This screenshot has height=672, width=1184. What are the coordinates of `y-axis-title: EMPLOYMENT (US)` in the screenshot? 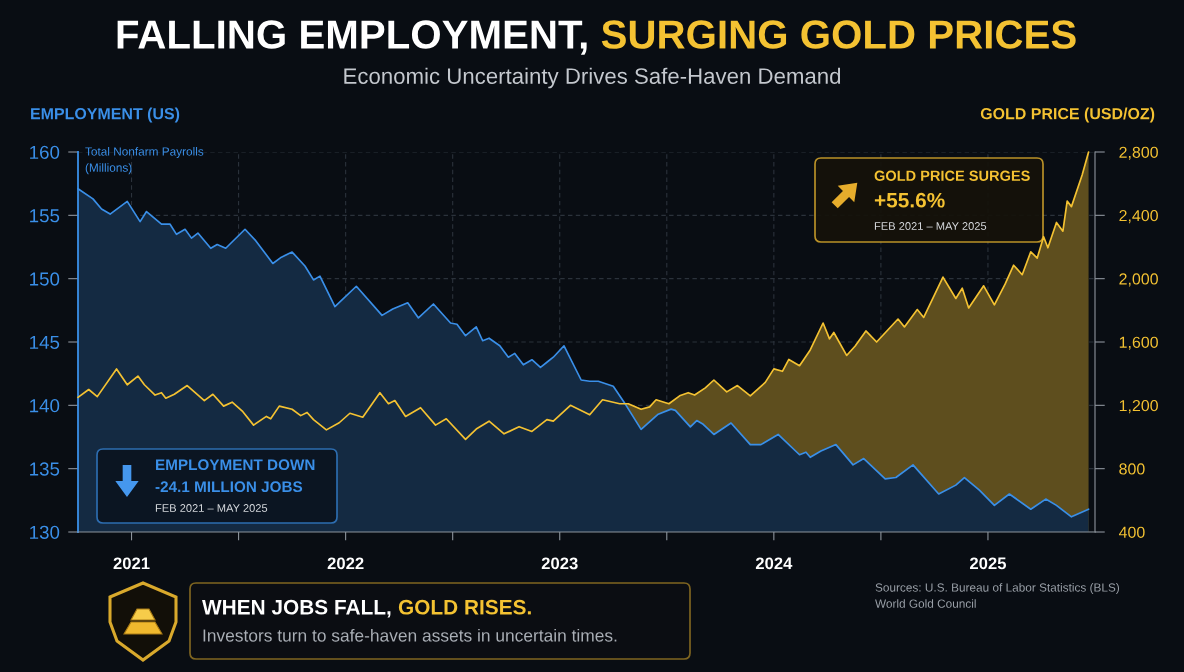 It's located at (105, 115).